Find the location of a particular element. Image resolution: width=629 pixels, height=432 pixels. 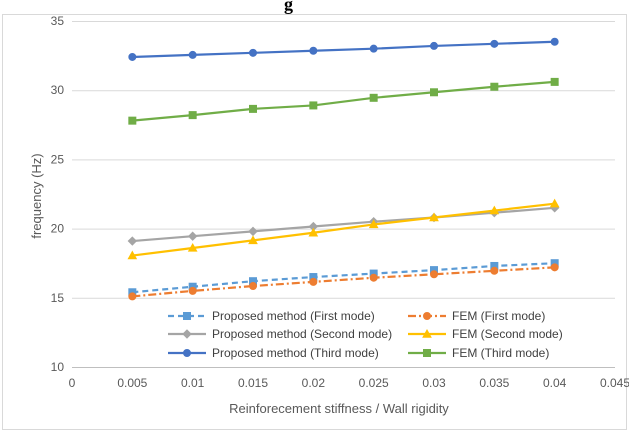

x-tick-label: 0.02 is located at coordinates (314, 383).